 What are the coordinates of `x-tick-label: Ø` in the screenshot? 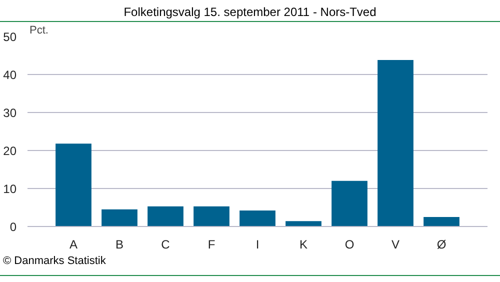 It's located at (441, 245).